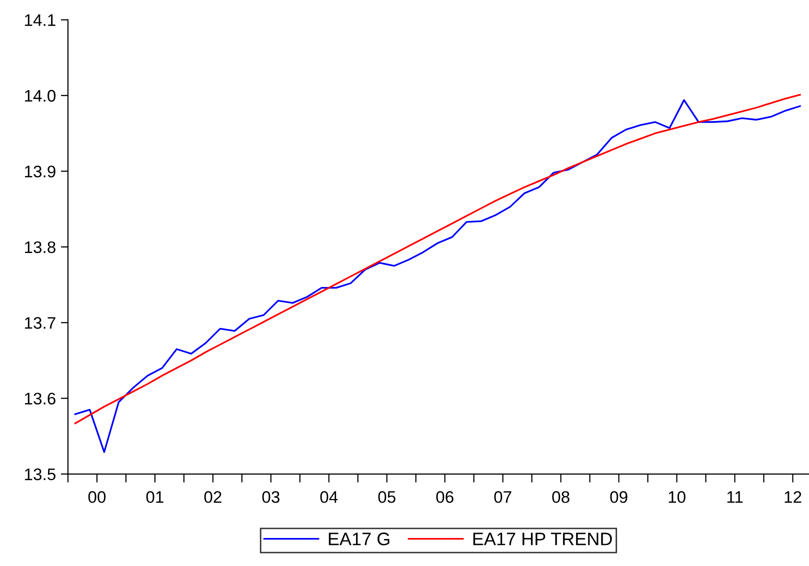 The image size is (809, 566). I want to click on y-tick-label: 13.8, so click(40, 247).